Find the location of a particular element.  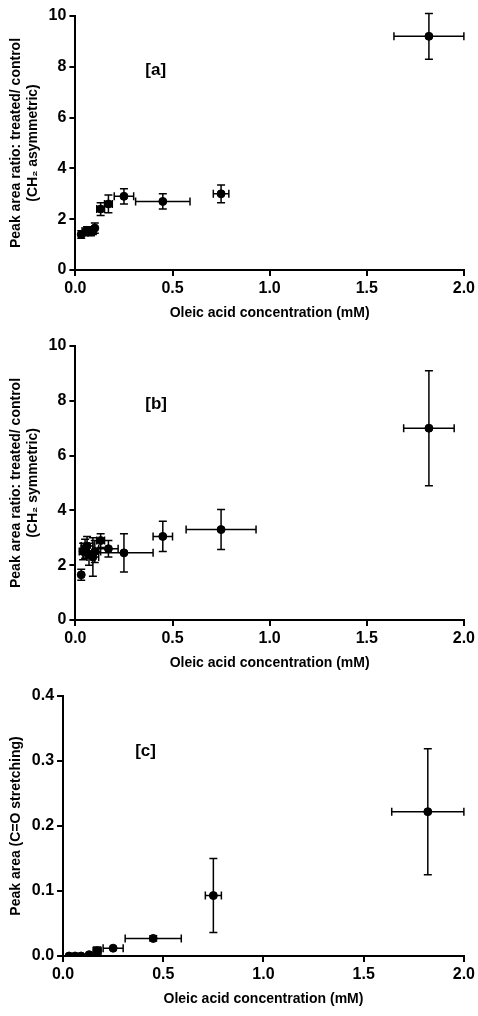

y-axis-title: Peak area ratio: treated/ control (CH₂ asymmetric) is located at coordinates (24, 143).